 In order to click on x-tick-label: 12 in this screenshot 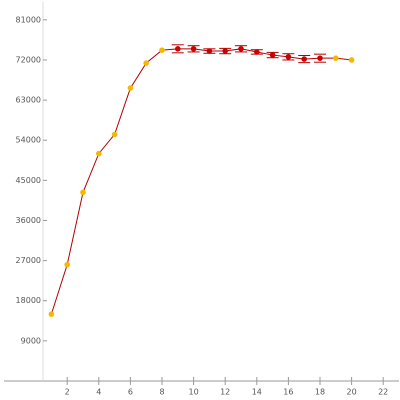, I will do `click(225, 392)`.